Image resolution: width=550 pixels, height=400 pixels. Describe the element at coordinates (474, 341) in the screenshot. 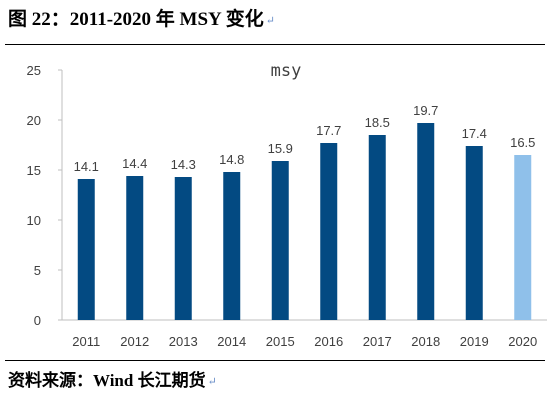

I see `x-tick-label: 2019` at that location.